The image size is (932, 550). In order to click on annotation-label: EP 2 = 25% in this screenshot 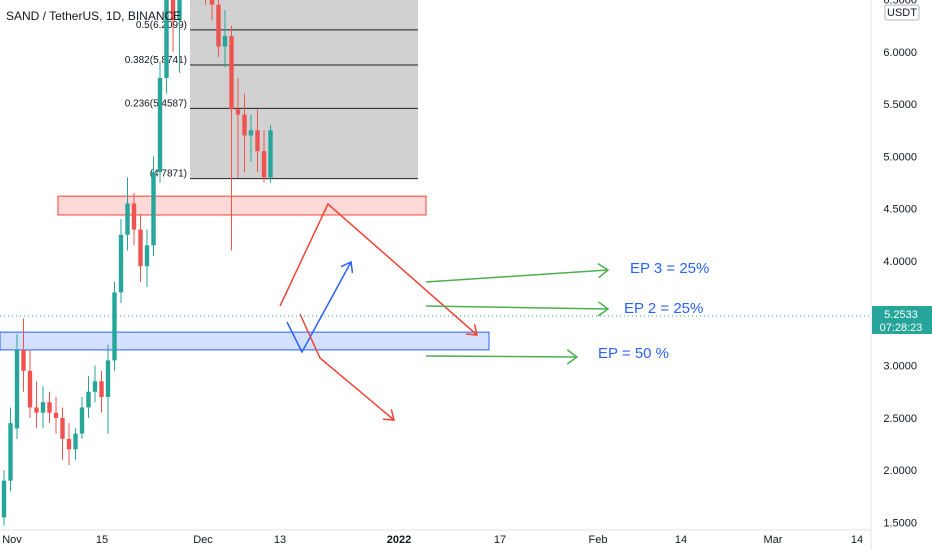, I will do `click(663, 308)`.